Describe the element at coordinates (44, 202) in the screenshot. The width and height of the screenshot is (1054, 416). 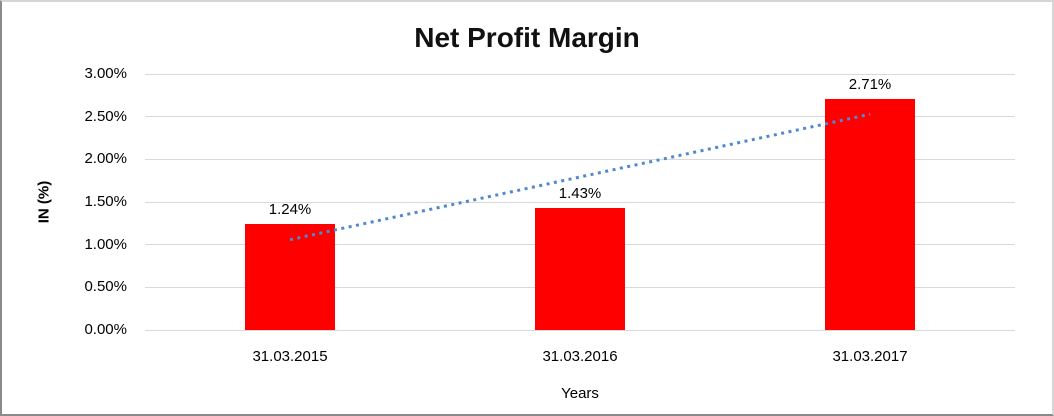
I see `y-axis-title: IN (%)` at that location.